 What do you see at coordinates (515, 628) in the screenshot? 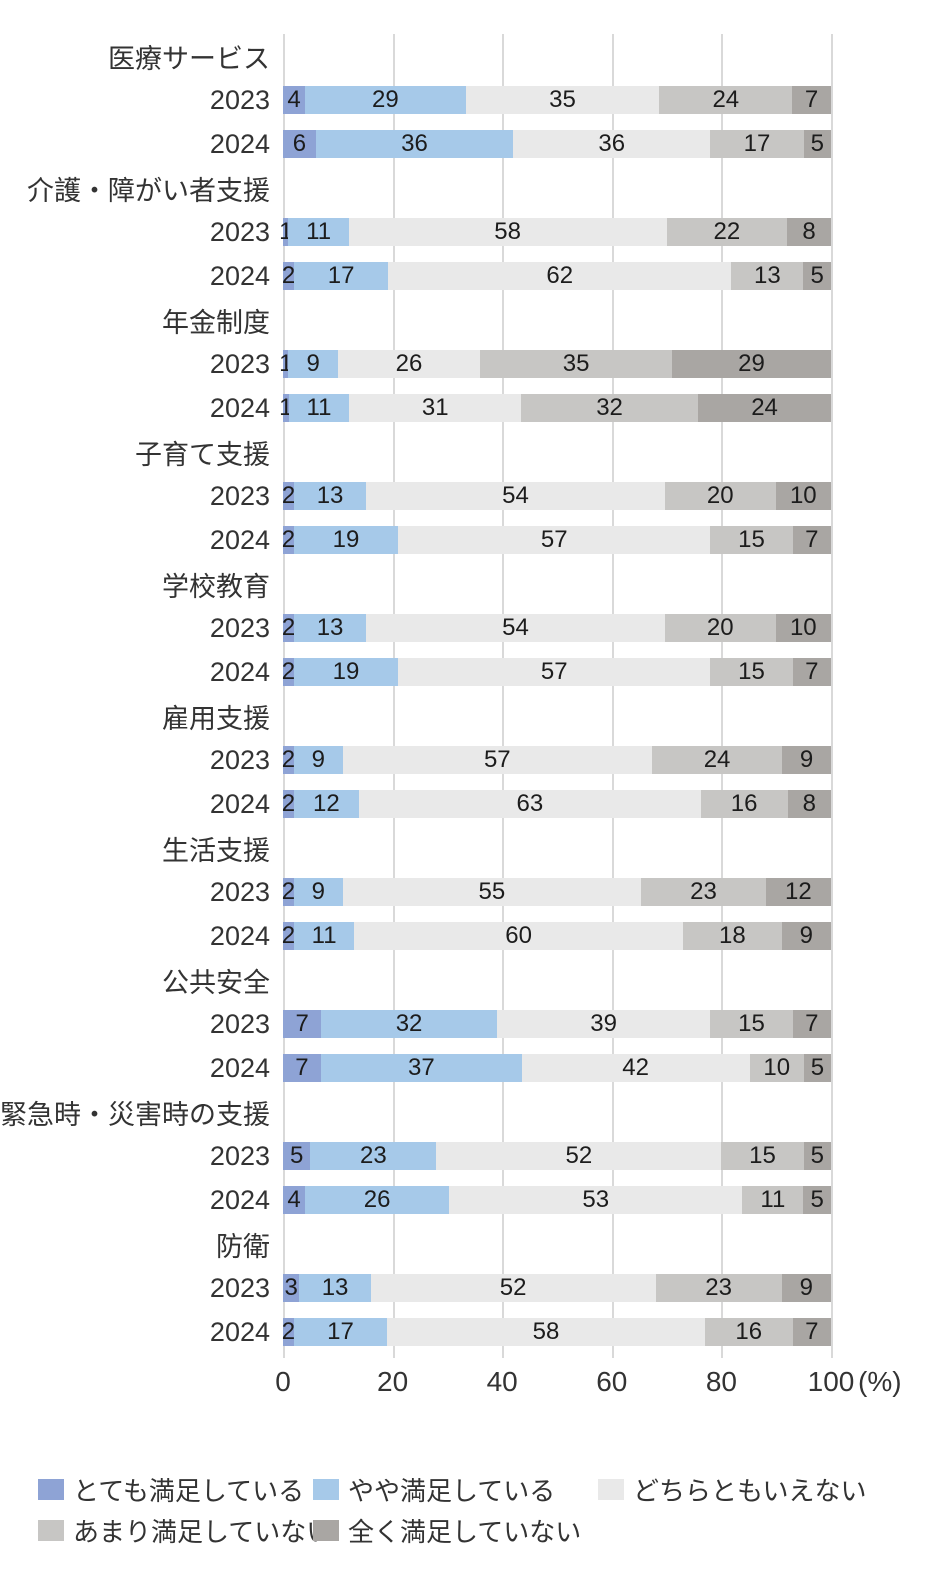
I see `segment-neither: 54` at bounding box center [515, 628].